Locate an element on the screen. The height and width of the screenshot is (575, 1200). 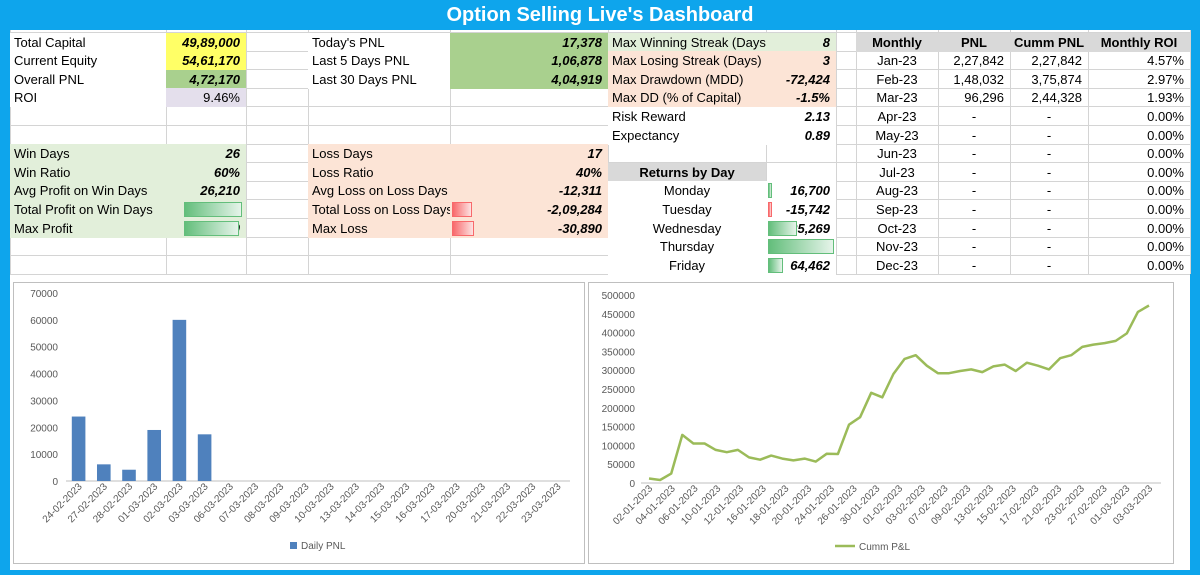
weekday-label: Tuesday is located at coordinates (687, 209).